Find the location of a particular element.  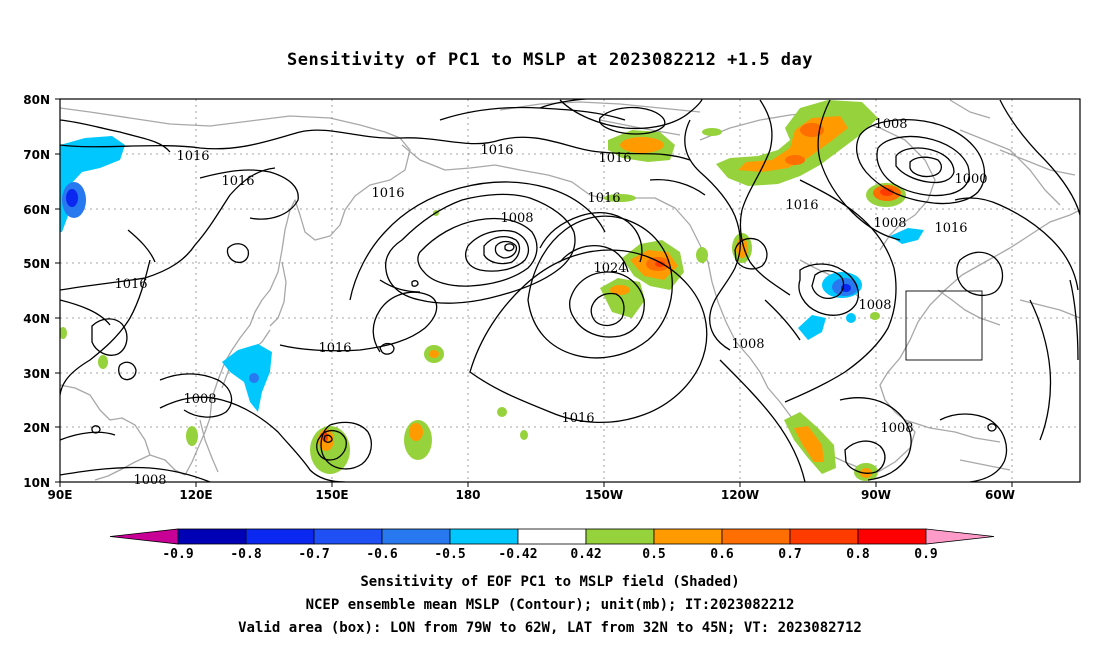

lat-label: 50N is located at coordinates (36, 264).